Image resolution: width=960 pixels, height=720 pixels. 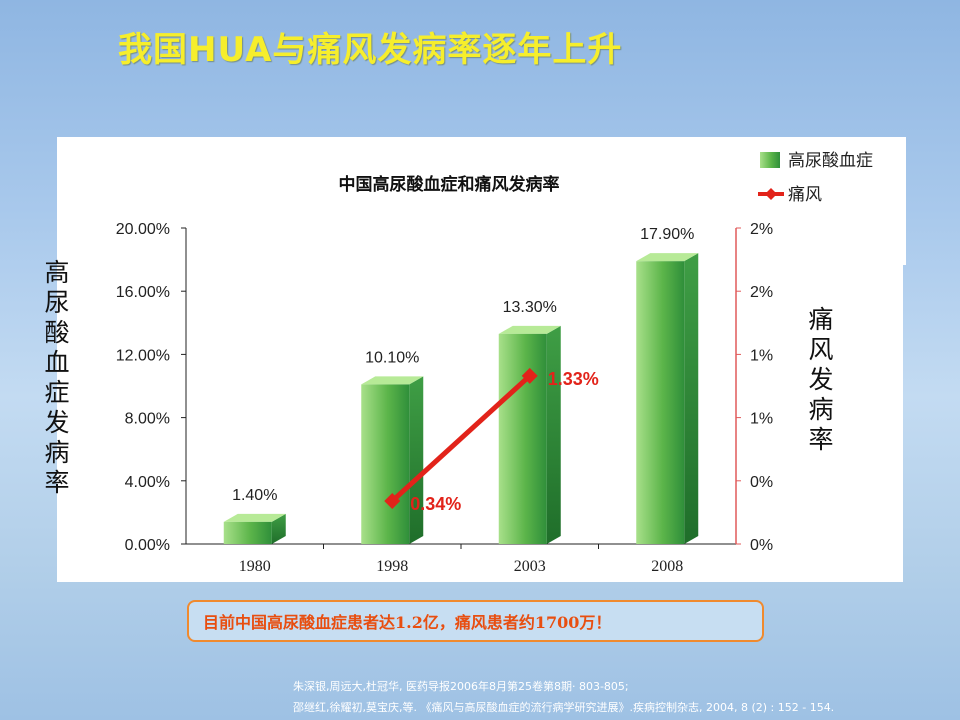 I want to click on left-axis-title: 高尿酸血症发病率, so click(x=57, y=377).